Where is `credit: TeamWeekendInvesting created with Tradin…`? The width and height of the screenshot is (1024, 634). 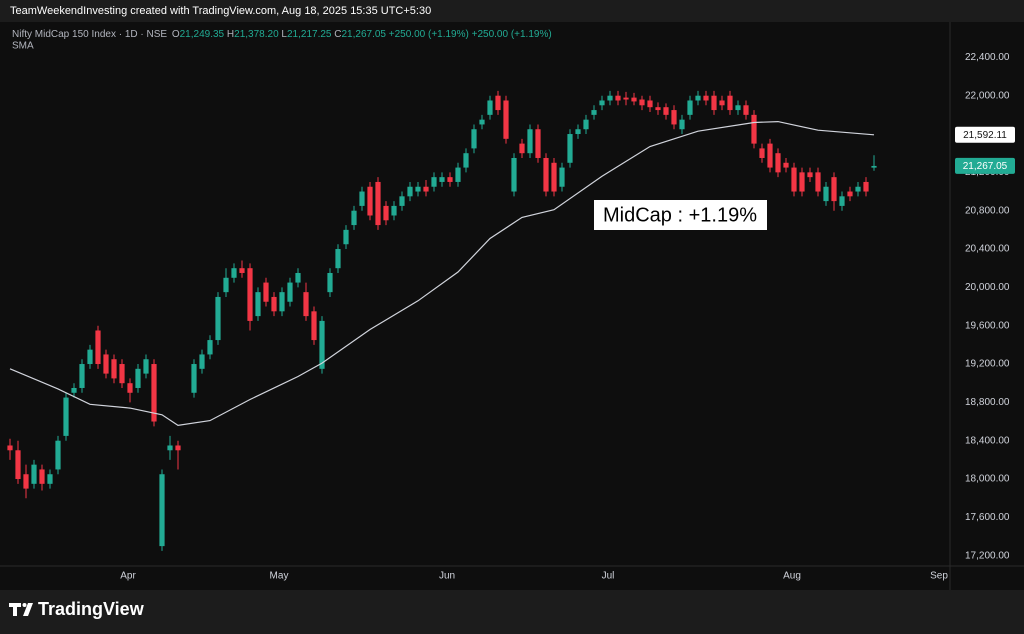
credit: TeamWeekendInvesting created with Tradin… is located at coordinates (220, 11).